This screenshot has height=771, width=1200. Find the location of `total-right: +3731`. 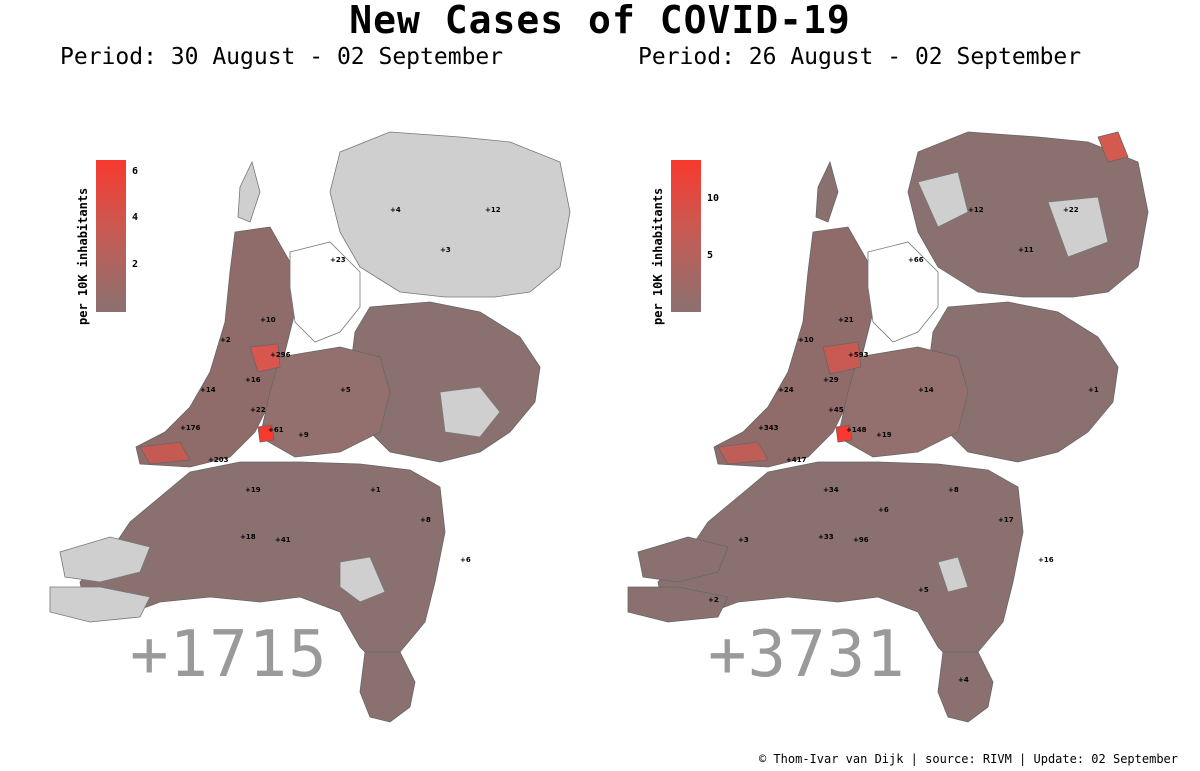

total-right: +3731 is located at coordinates (807, 655).